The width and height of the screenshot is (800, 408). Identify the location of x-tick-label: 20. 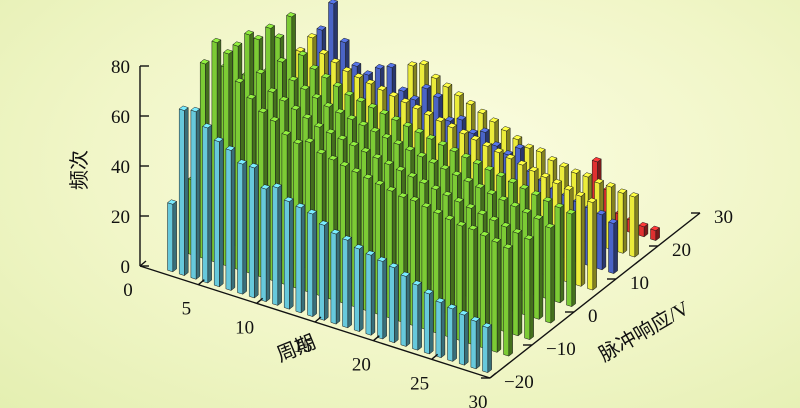
(361, 365).